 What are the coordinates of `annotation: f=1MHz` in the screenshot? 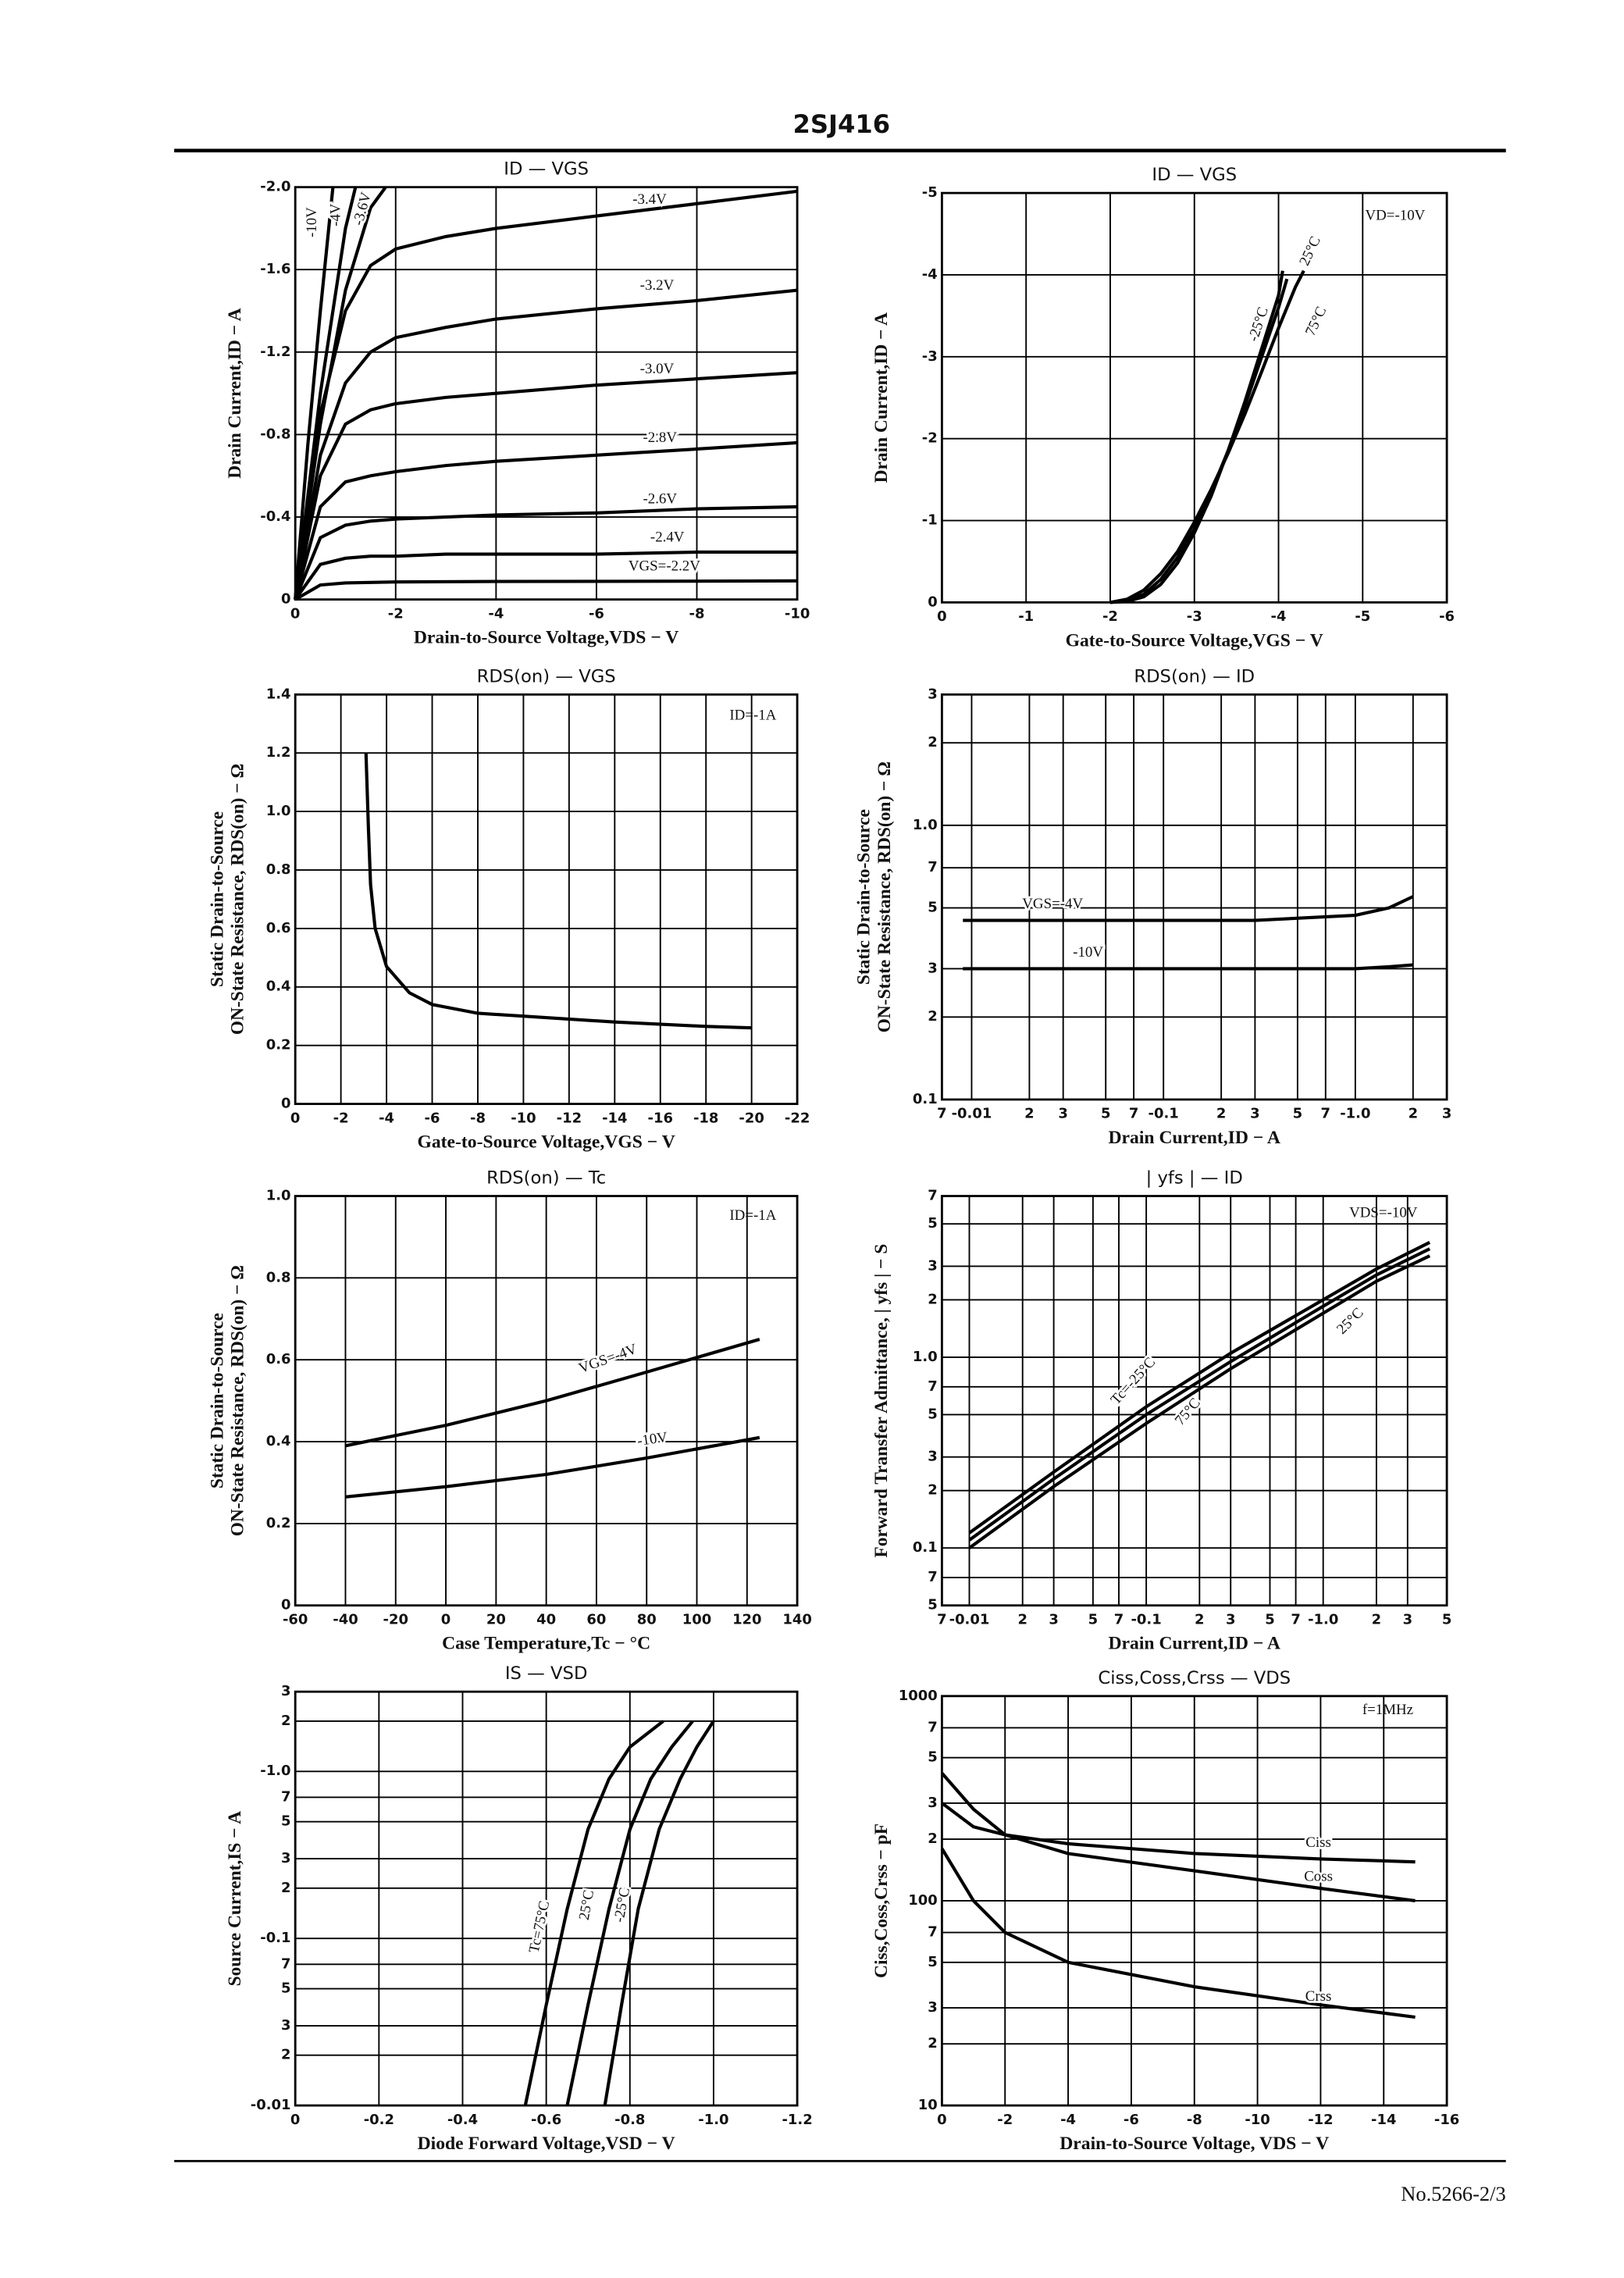 It's located at (1387, 1710).